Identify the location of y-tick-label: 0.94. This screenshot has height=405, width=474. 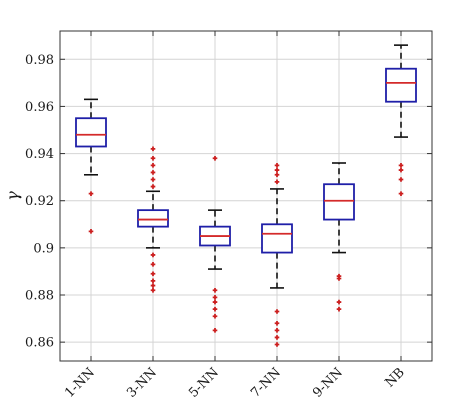
(39, 154).